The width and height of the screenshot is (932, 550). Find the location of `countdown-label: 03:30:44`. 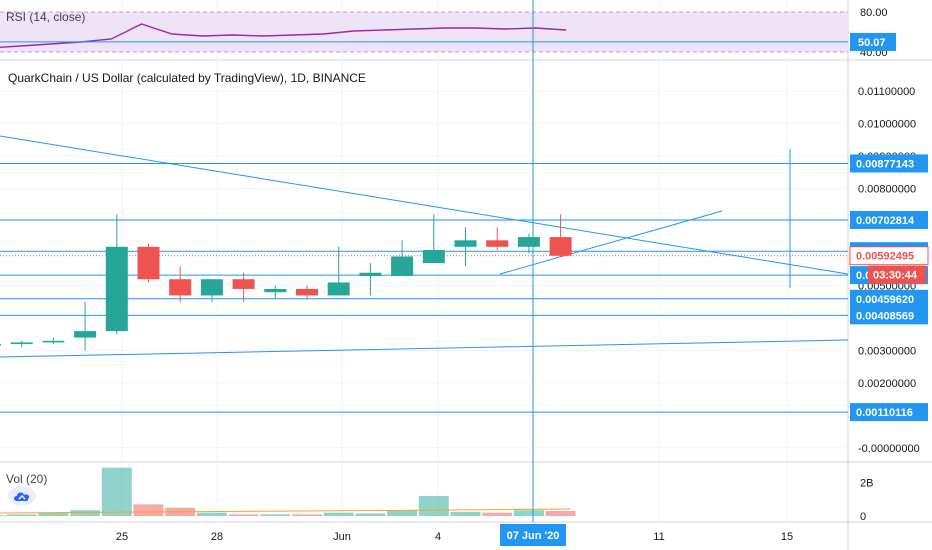

countdown-label: 03:30:44 is located at coordinates (897, 274).